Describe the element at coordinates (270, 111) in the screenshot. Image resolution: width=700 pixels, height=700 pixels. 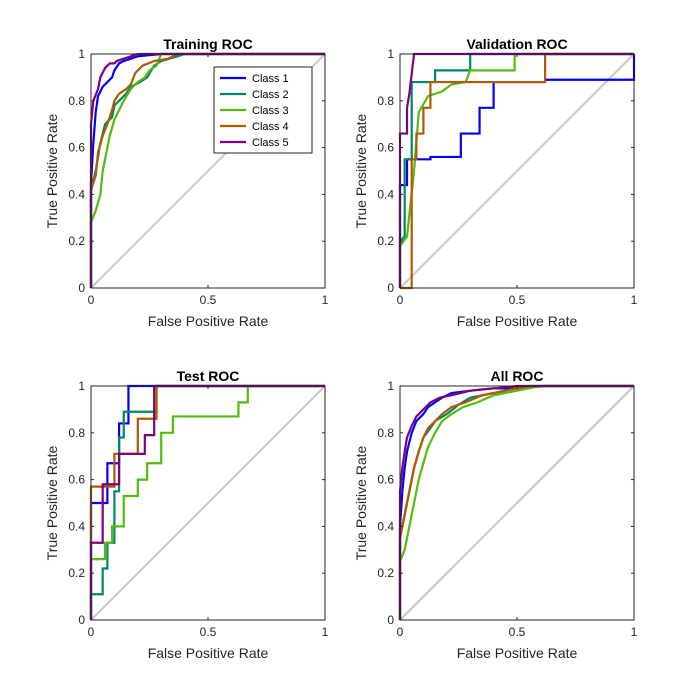
I see `legend-label-class-3: Class 3` at that location.